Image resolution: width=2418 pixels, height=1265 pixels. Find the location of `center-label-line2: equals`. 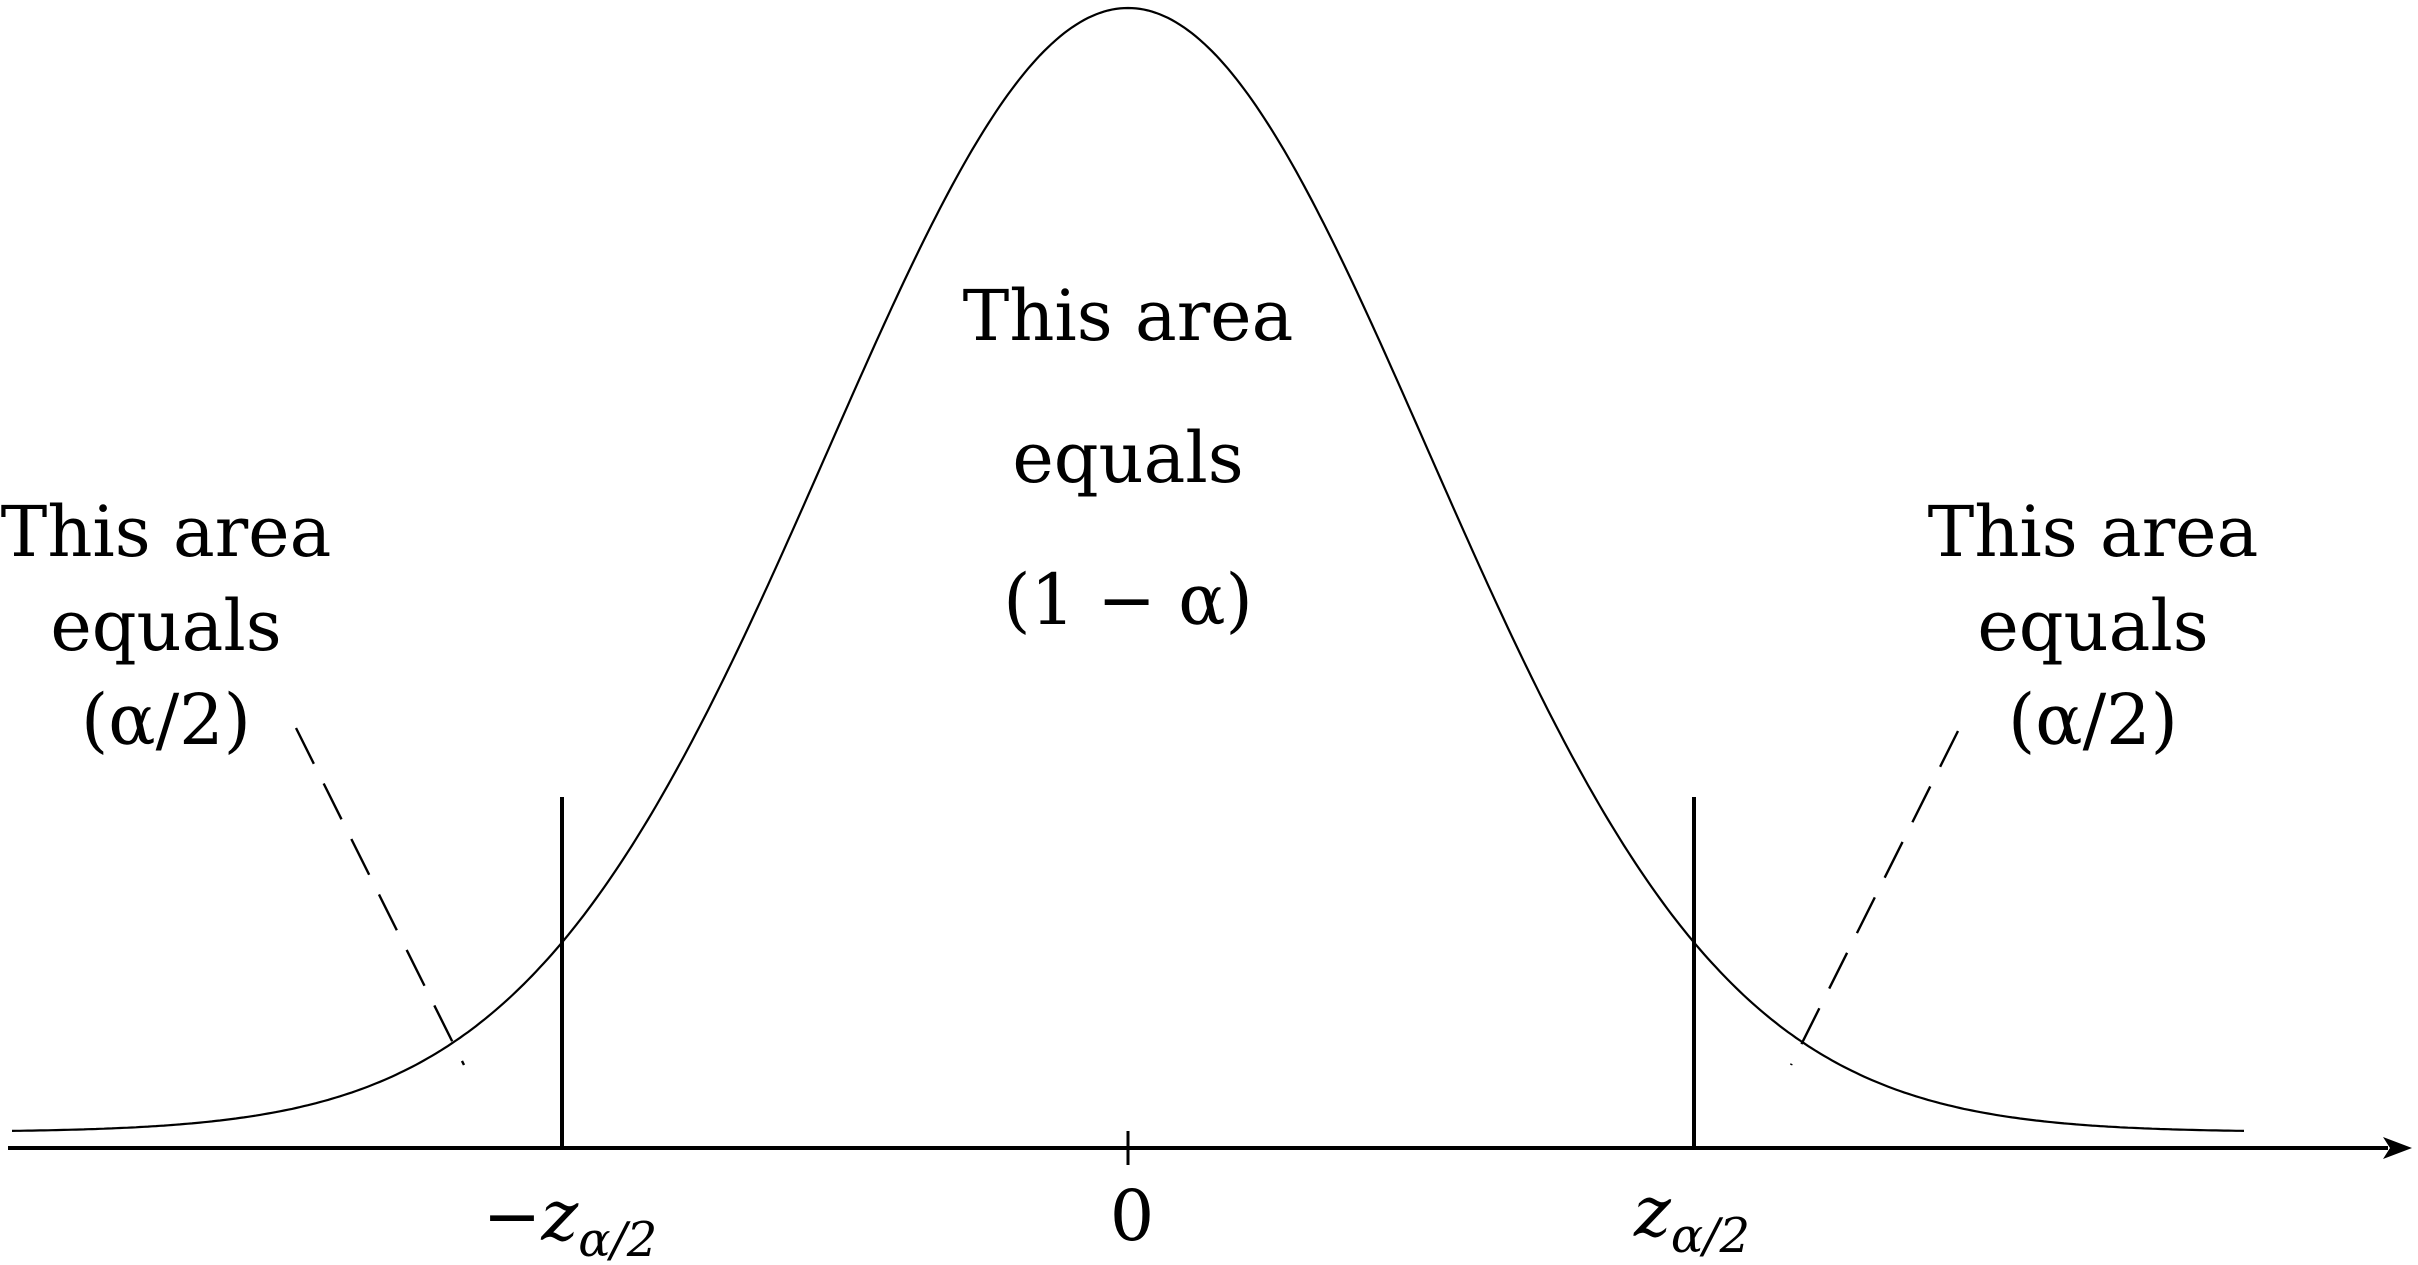

center-label-line2: equals is located at coordinates (1127, 458).